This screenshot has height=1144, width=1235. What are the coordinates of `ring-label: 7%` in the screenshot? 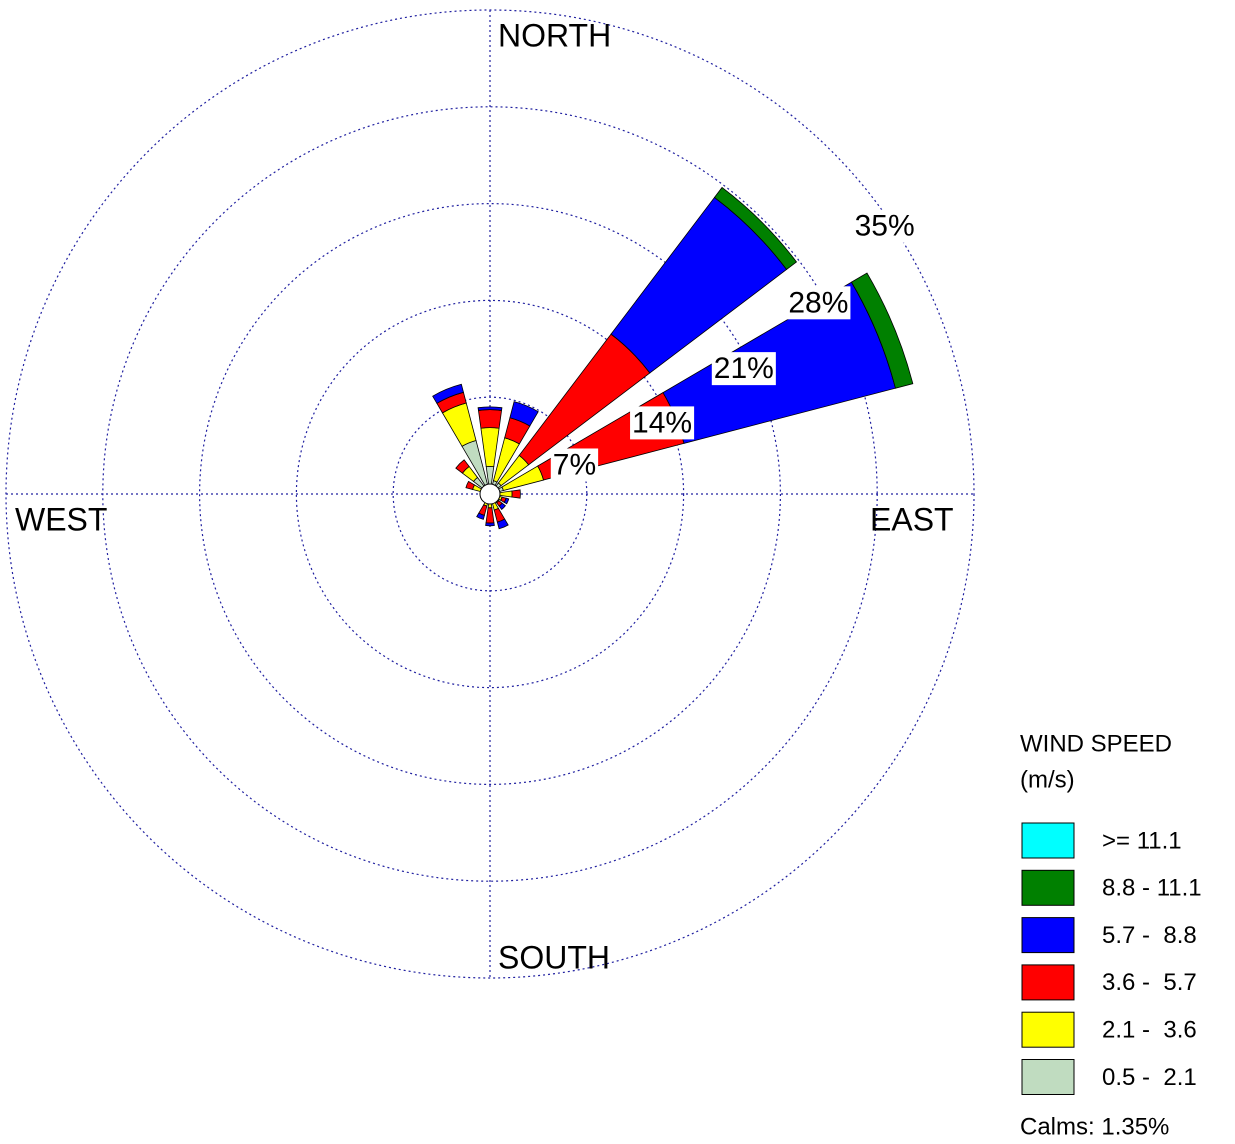 It's located at (574, 464).